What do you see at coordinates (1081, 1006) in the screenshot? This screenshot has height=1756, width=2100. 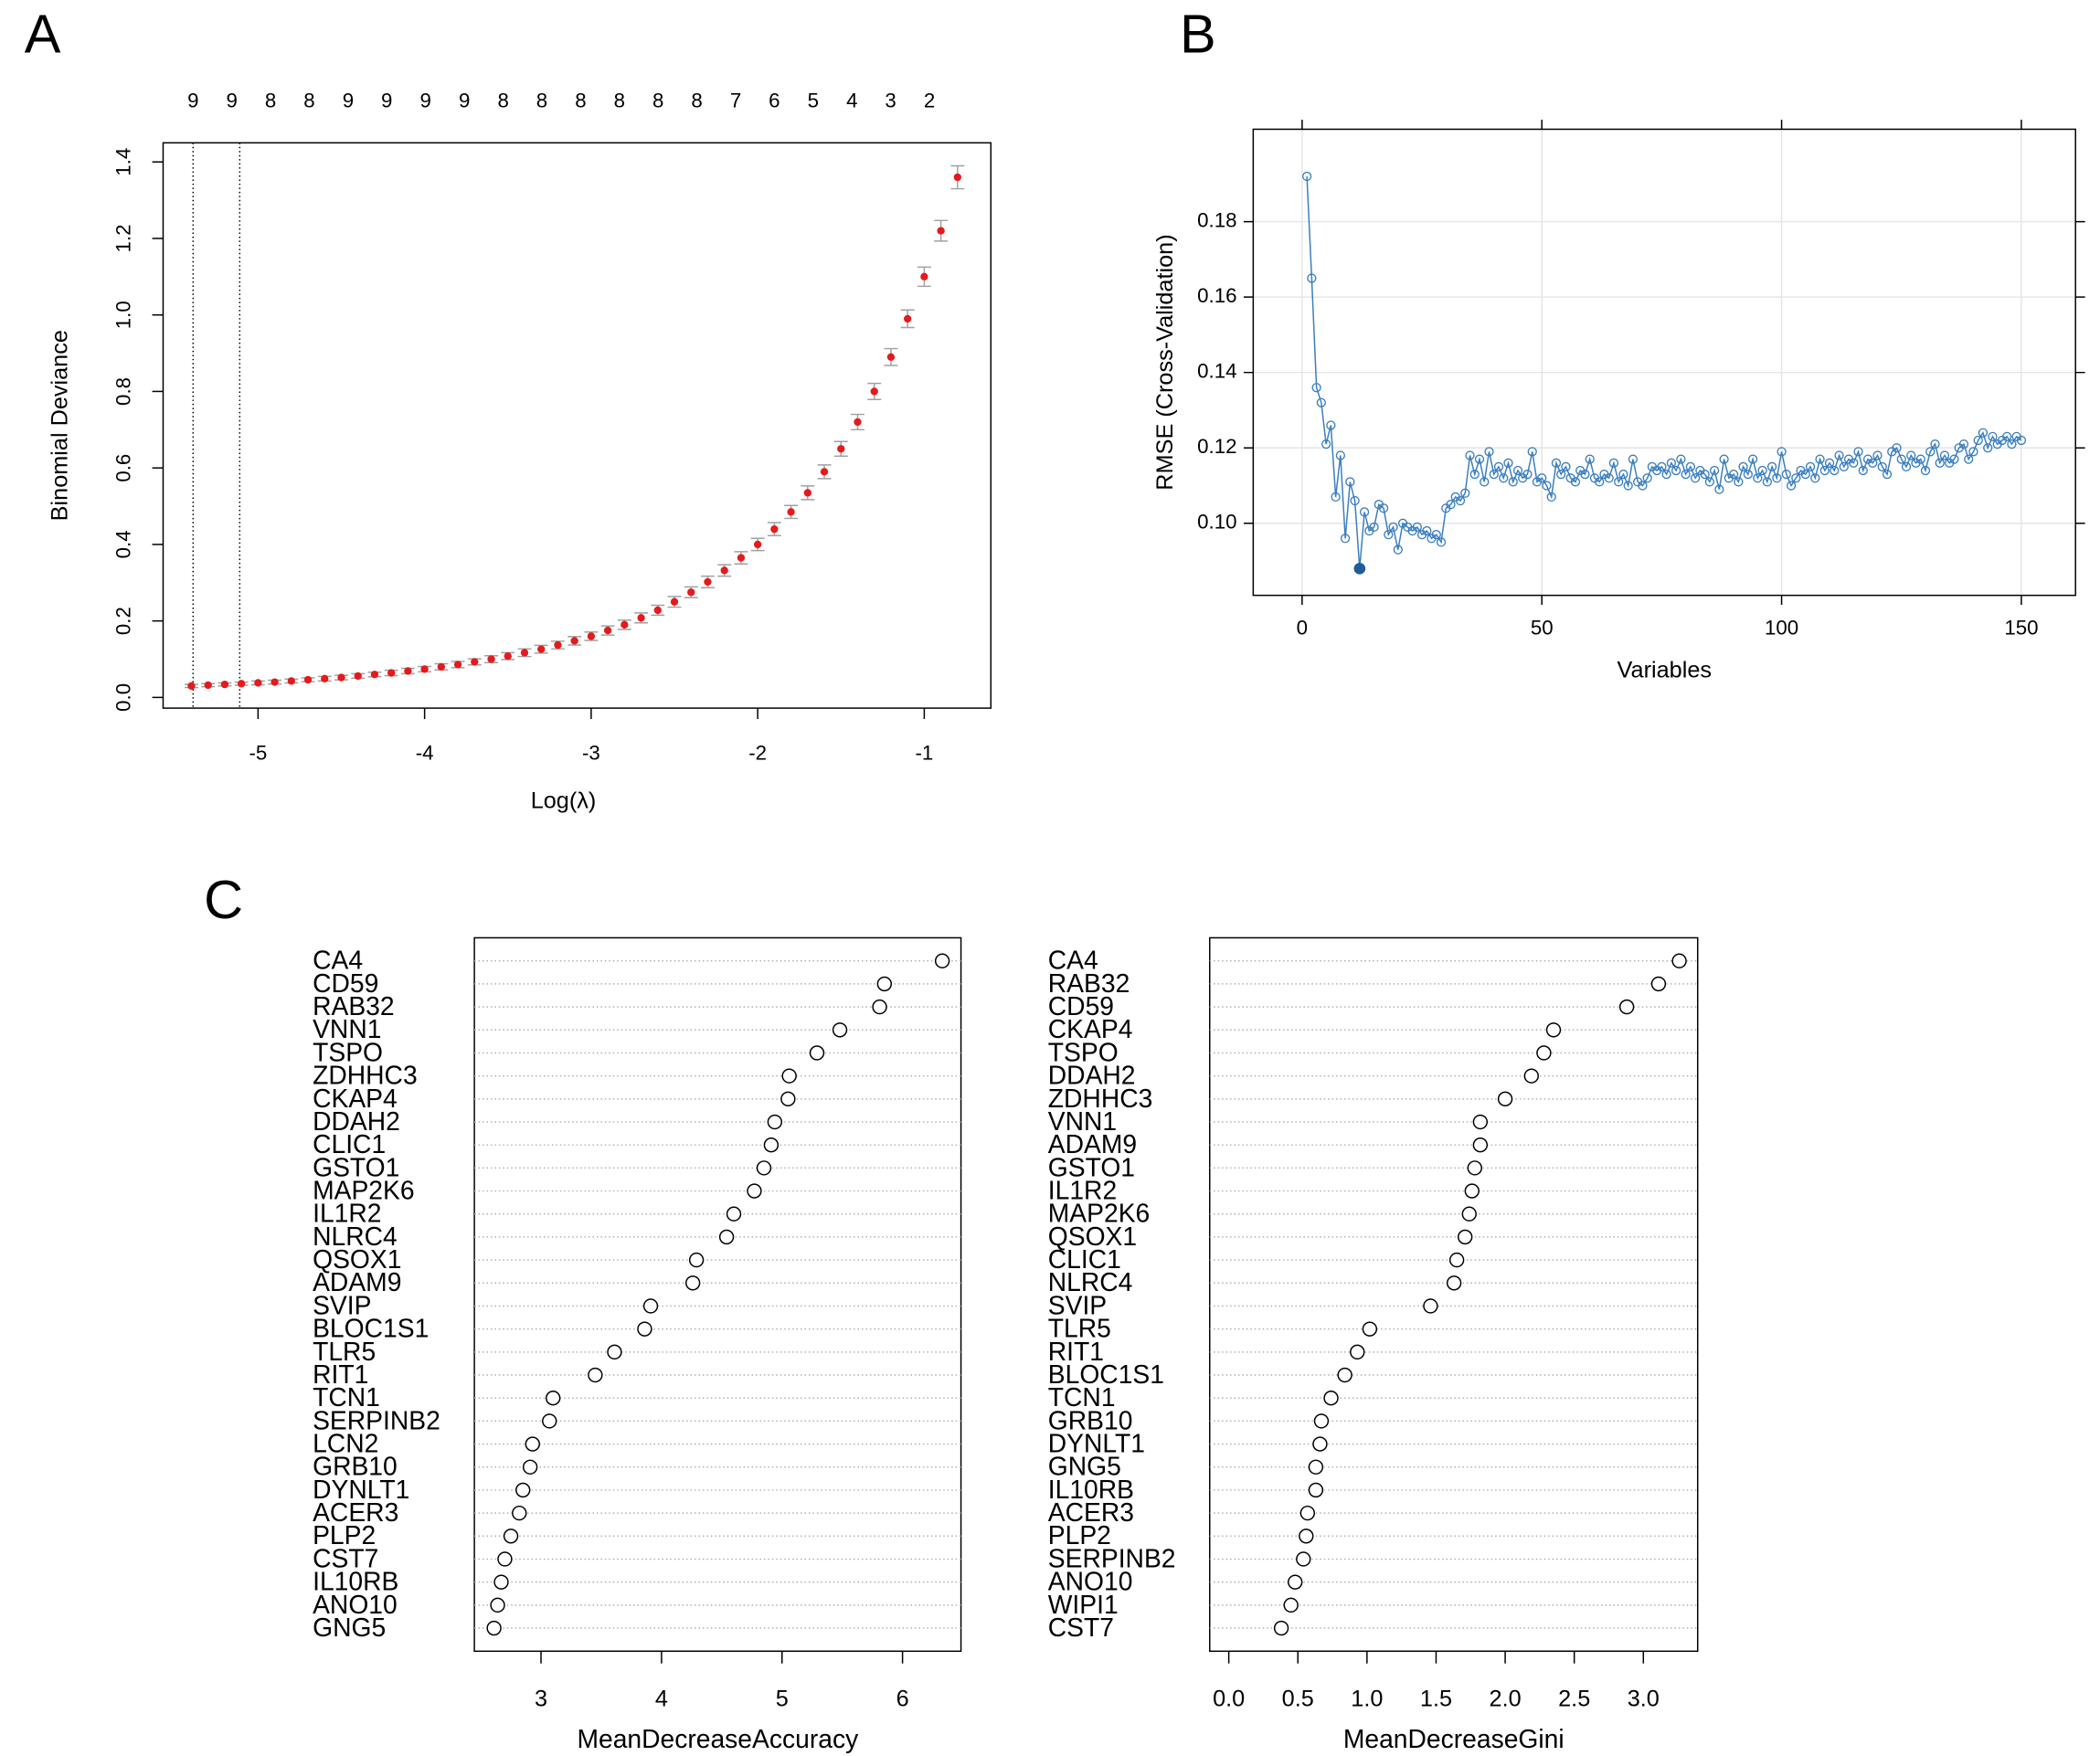 I see `category-label: CD59` at bounding box center [1081, 1006].